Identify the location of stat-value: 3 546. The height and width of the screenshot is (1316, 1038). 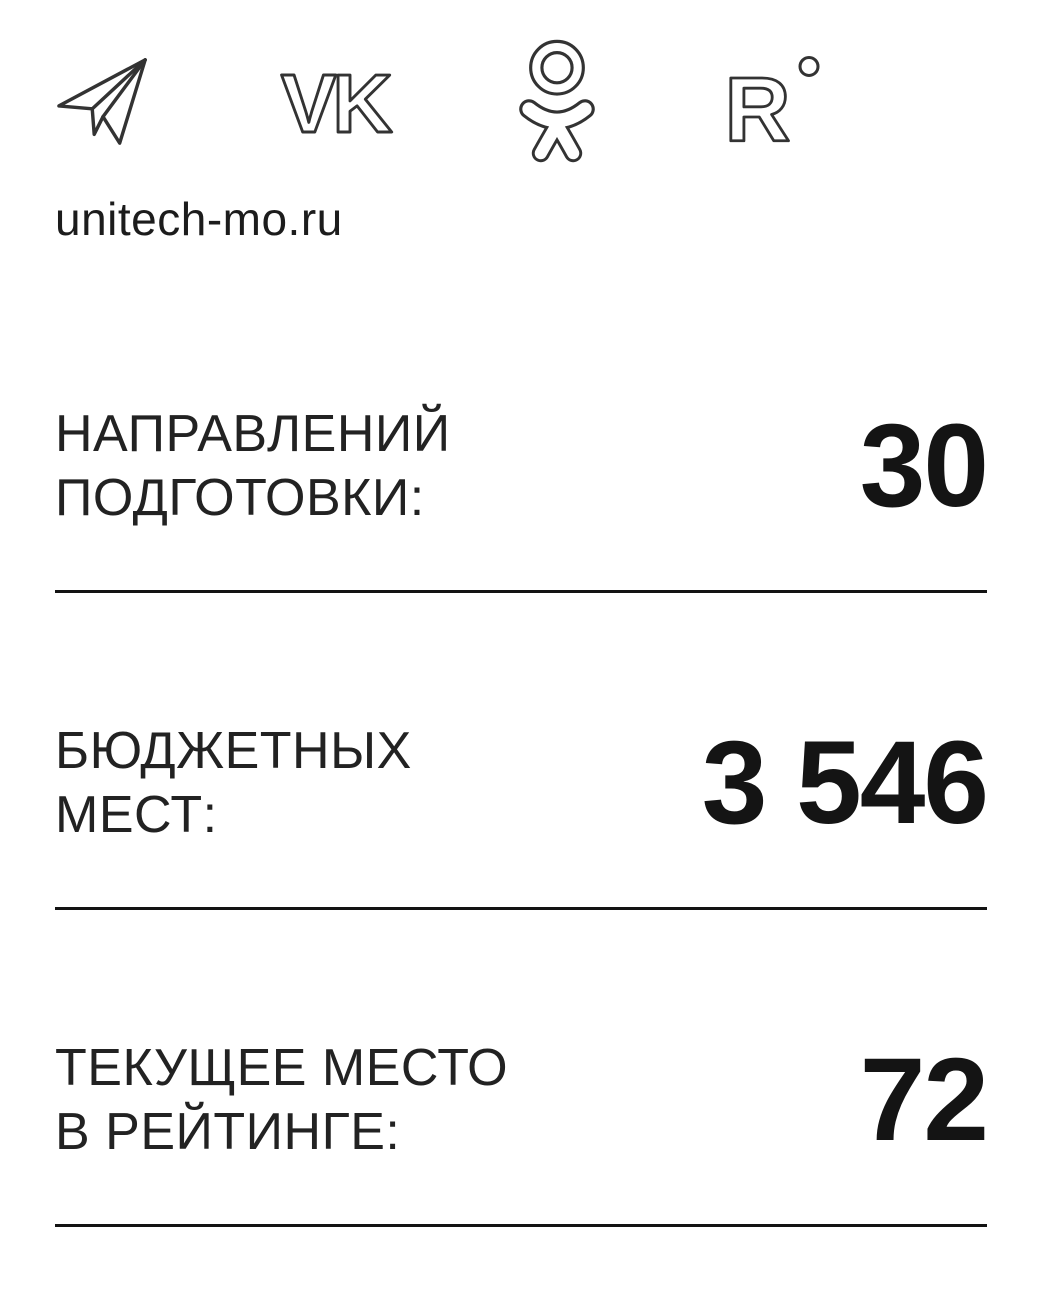
(845, 783).